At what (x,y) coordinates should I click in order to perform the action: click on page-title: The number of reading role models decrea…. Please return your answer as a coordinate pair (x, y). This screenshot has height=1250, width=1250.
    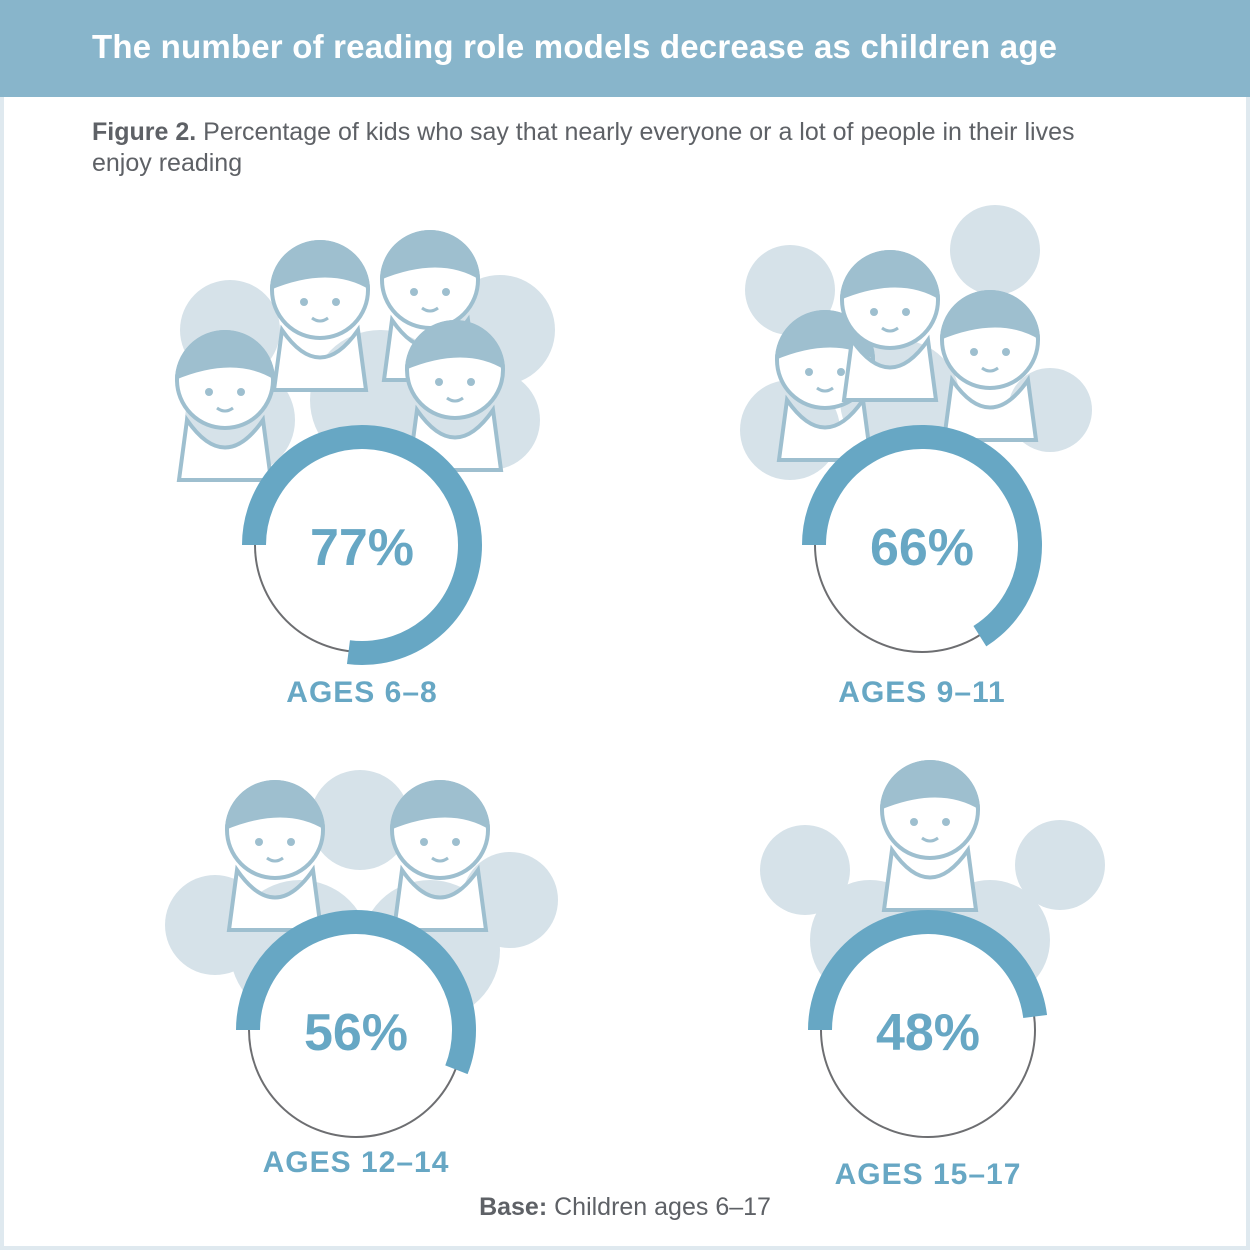
    Looking at the image, I should click on (575, 46).